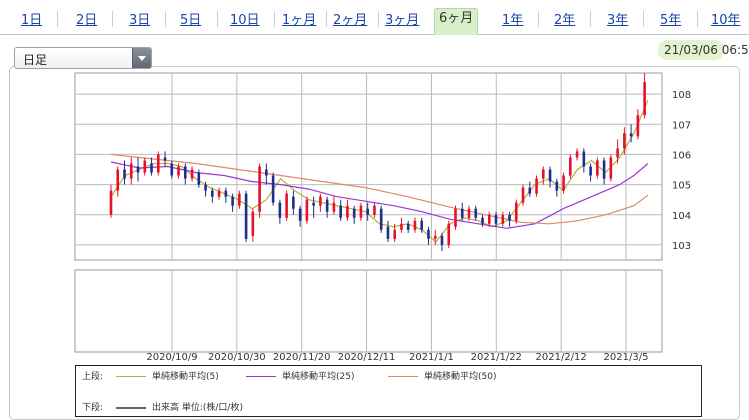 The height and width of the screenshot is (420, 749). I want to click on x-tick-label: 2020/11/20, so click(302, 357).